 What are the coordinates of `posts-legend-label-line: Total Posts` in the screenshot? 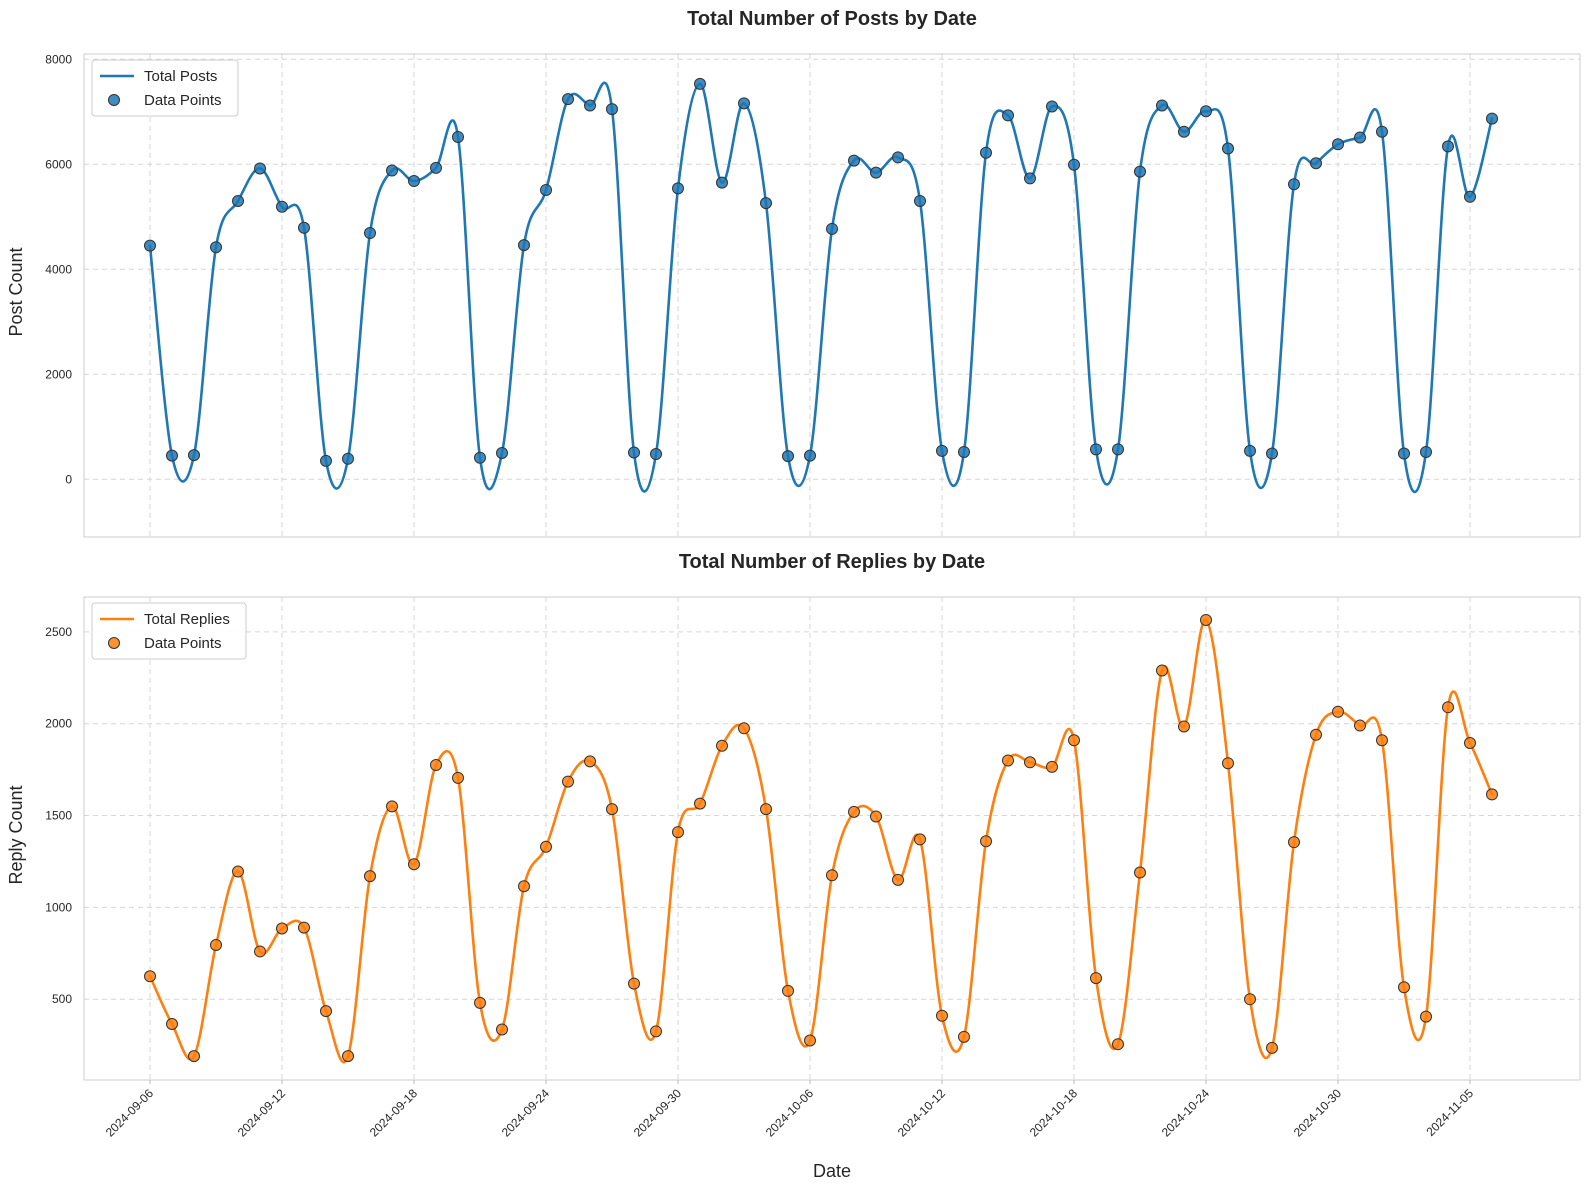 It's located at (180, 76).